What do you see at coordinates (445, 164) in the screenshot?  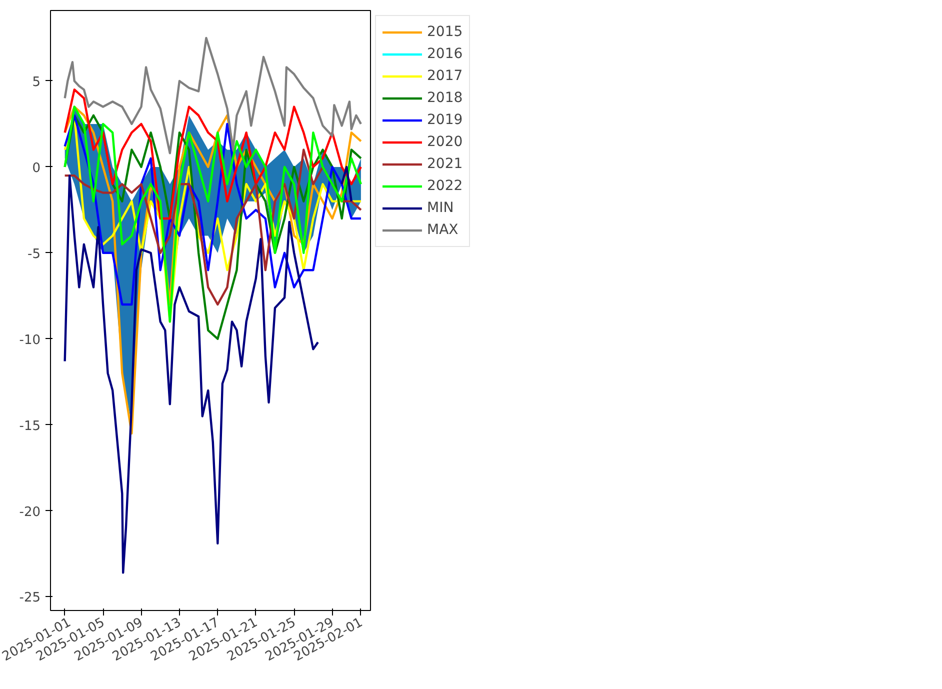 I see `legend-label: 2021` at bounding box center [445, 164].